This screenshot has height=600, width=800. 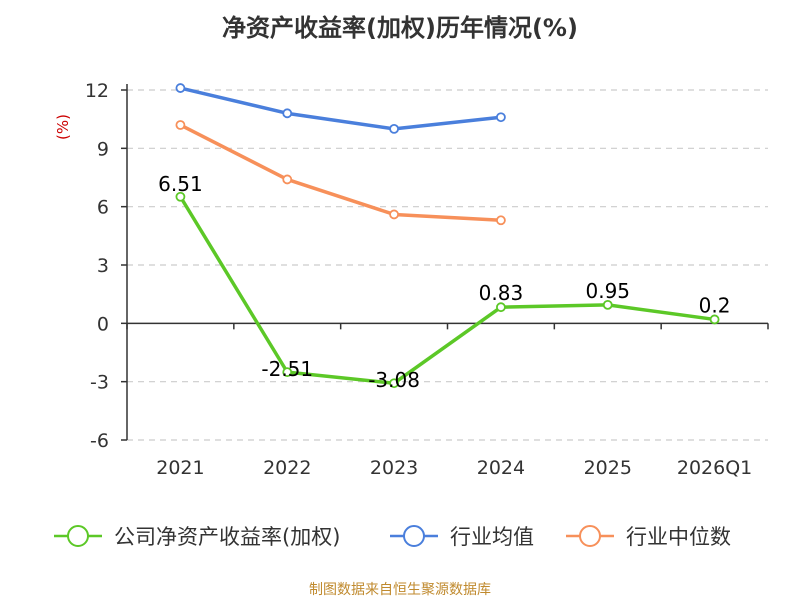 I want to click on y-tick-label: -6, so click(x=99, y=441).